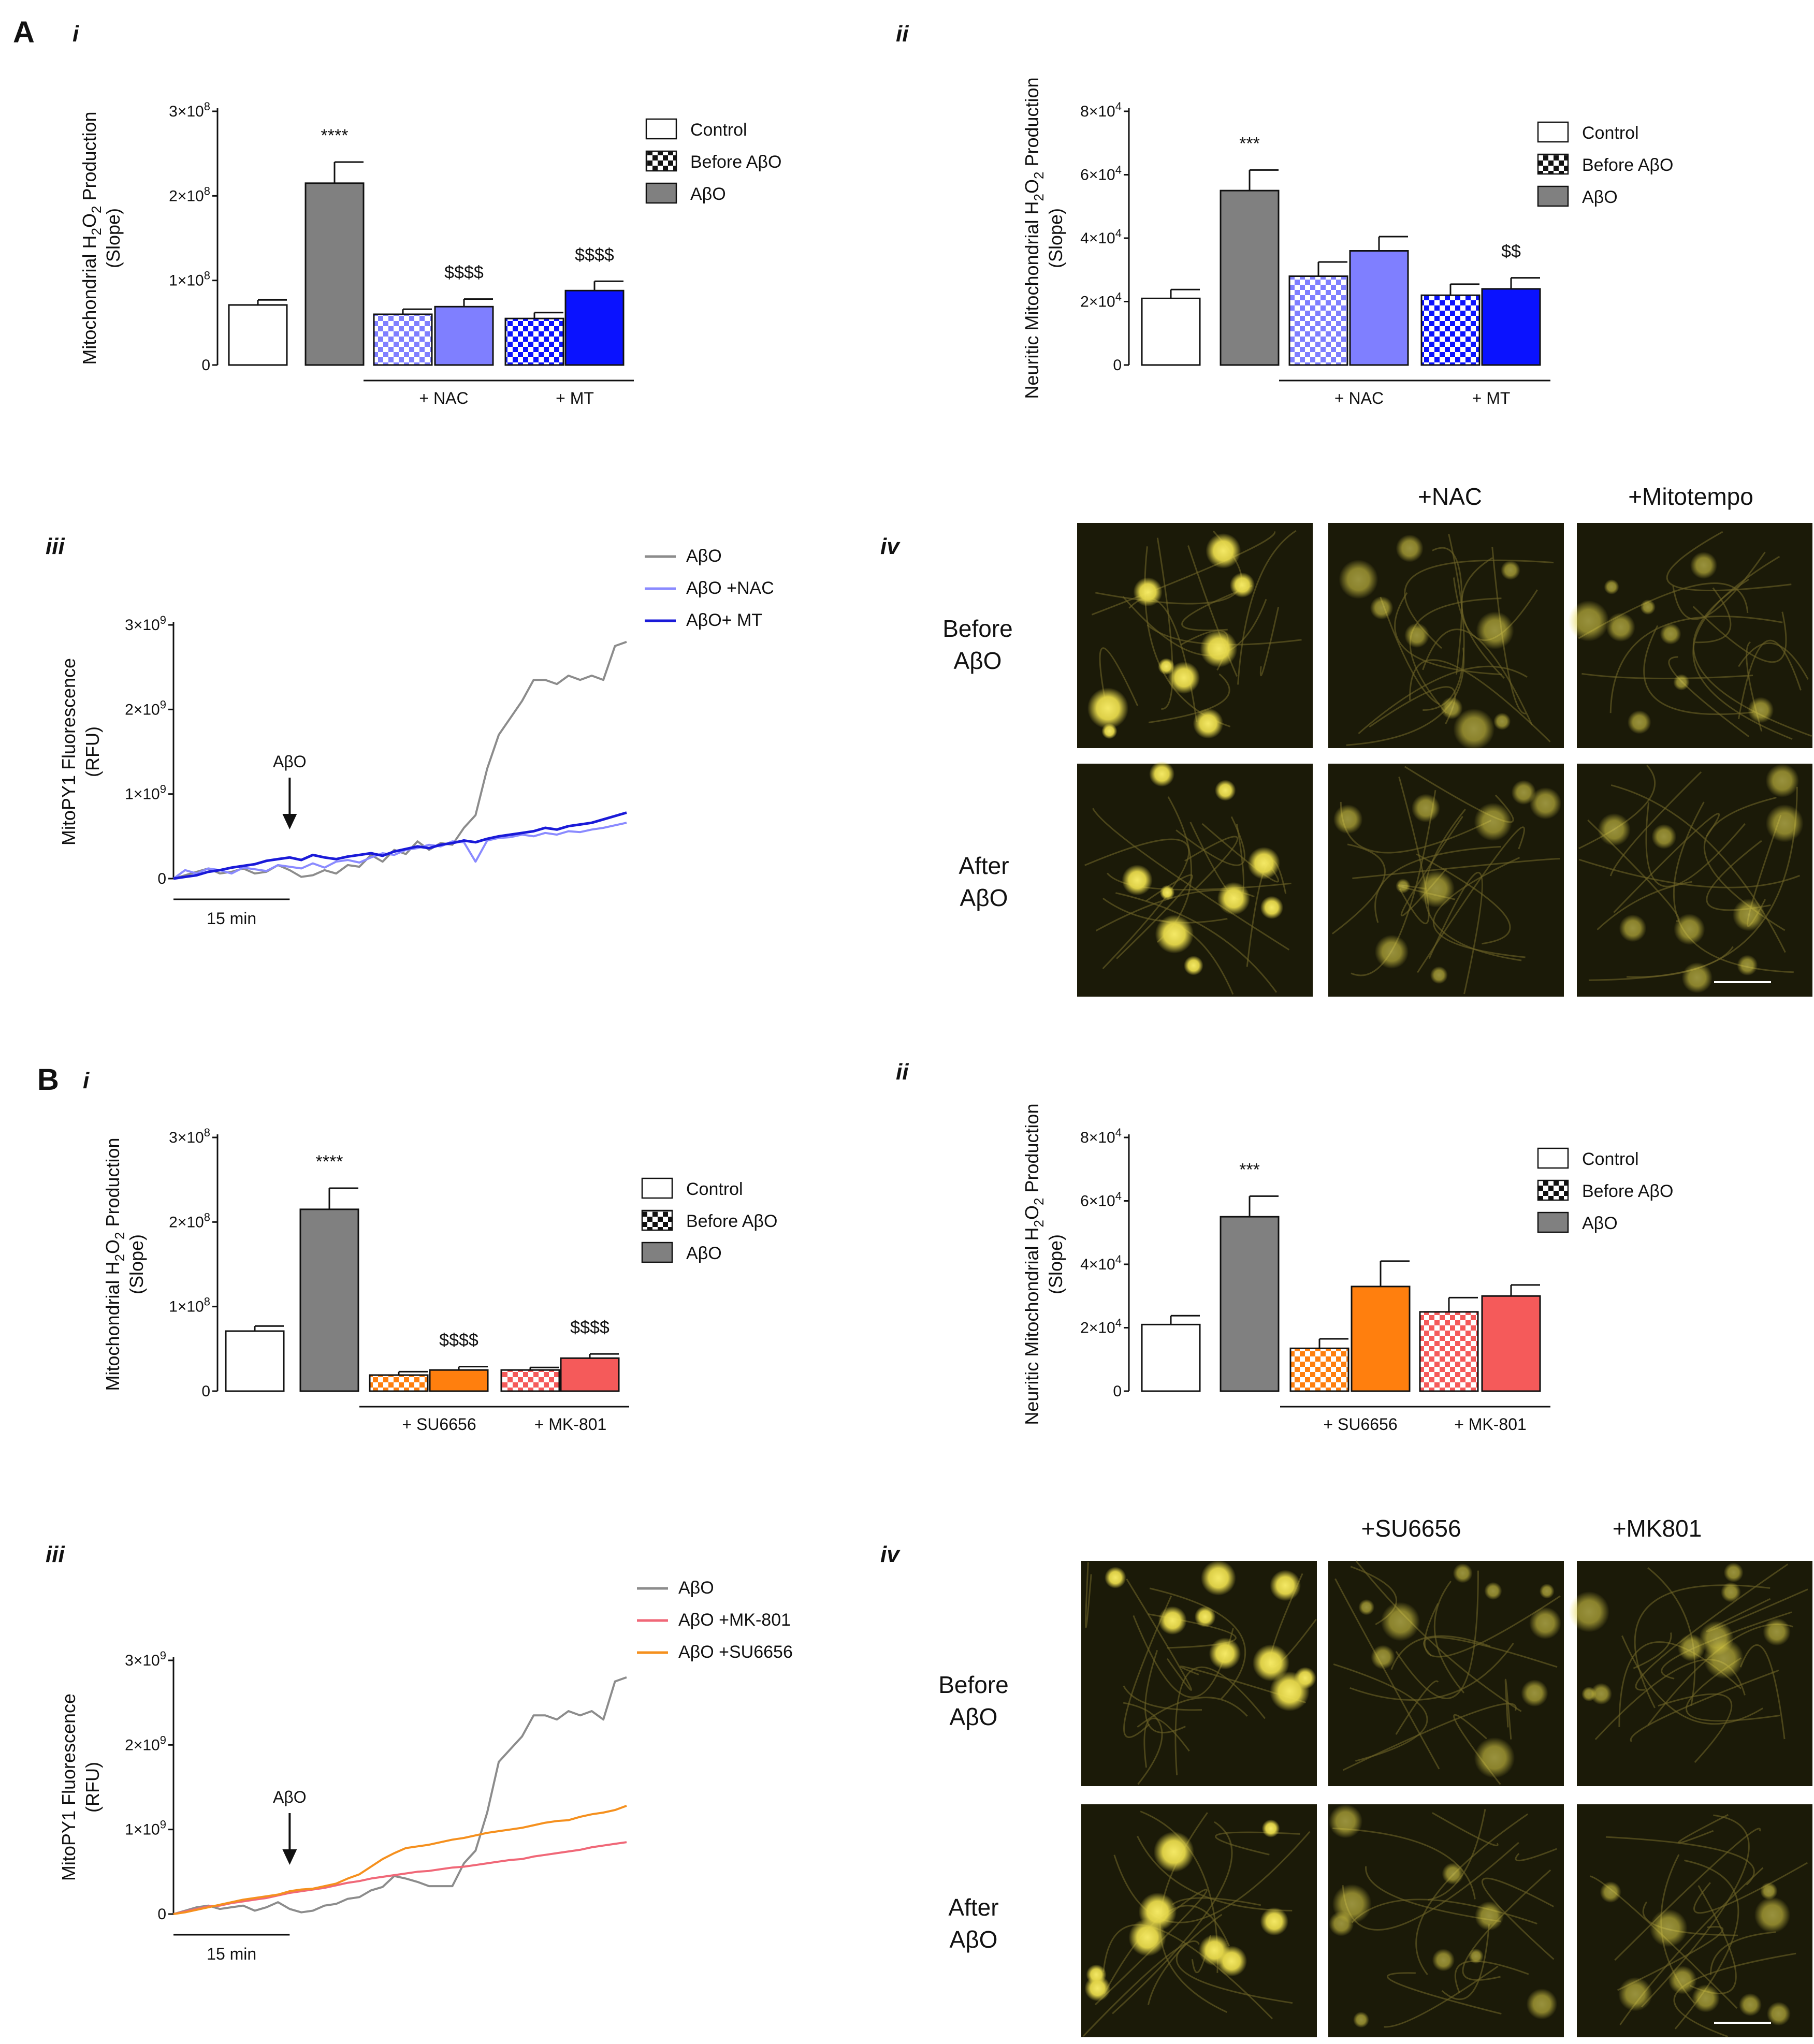  What do you see at coordinates (1691, 496) in the screenshot?
I see `micro-a-col-mitotempo: +Mitotempo` at bounding box center [1691, 496].